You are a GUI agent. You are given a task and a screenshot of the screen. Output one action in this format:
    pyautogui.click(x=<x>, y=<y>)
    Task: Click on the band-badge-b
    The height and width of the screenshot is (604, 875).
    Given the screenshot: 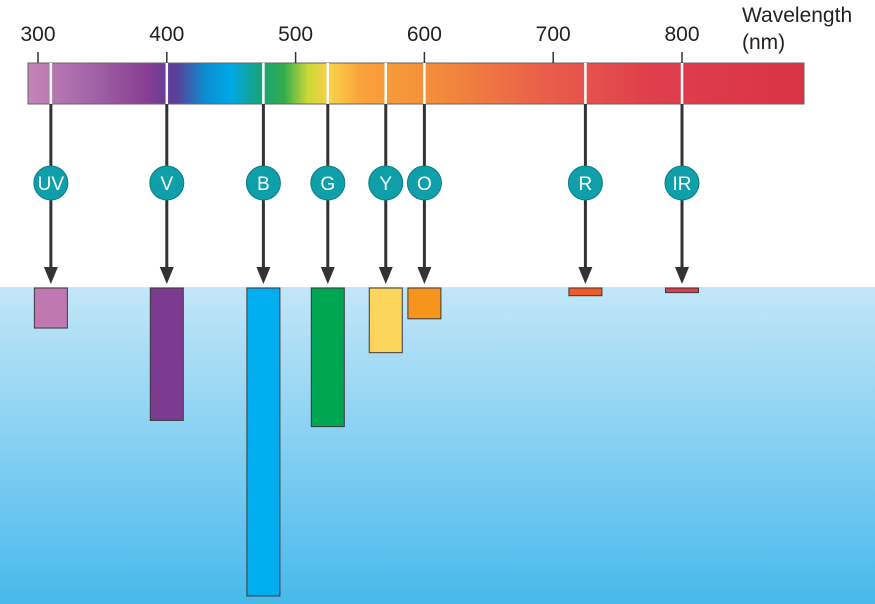 What is the action you would take?
    pyautogui.click(x=263, y=183)
    